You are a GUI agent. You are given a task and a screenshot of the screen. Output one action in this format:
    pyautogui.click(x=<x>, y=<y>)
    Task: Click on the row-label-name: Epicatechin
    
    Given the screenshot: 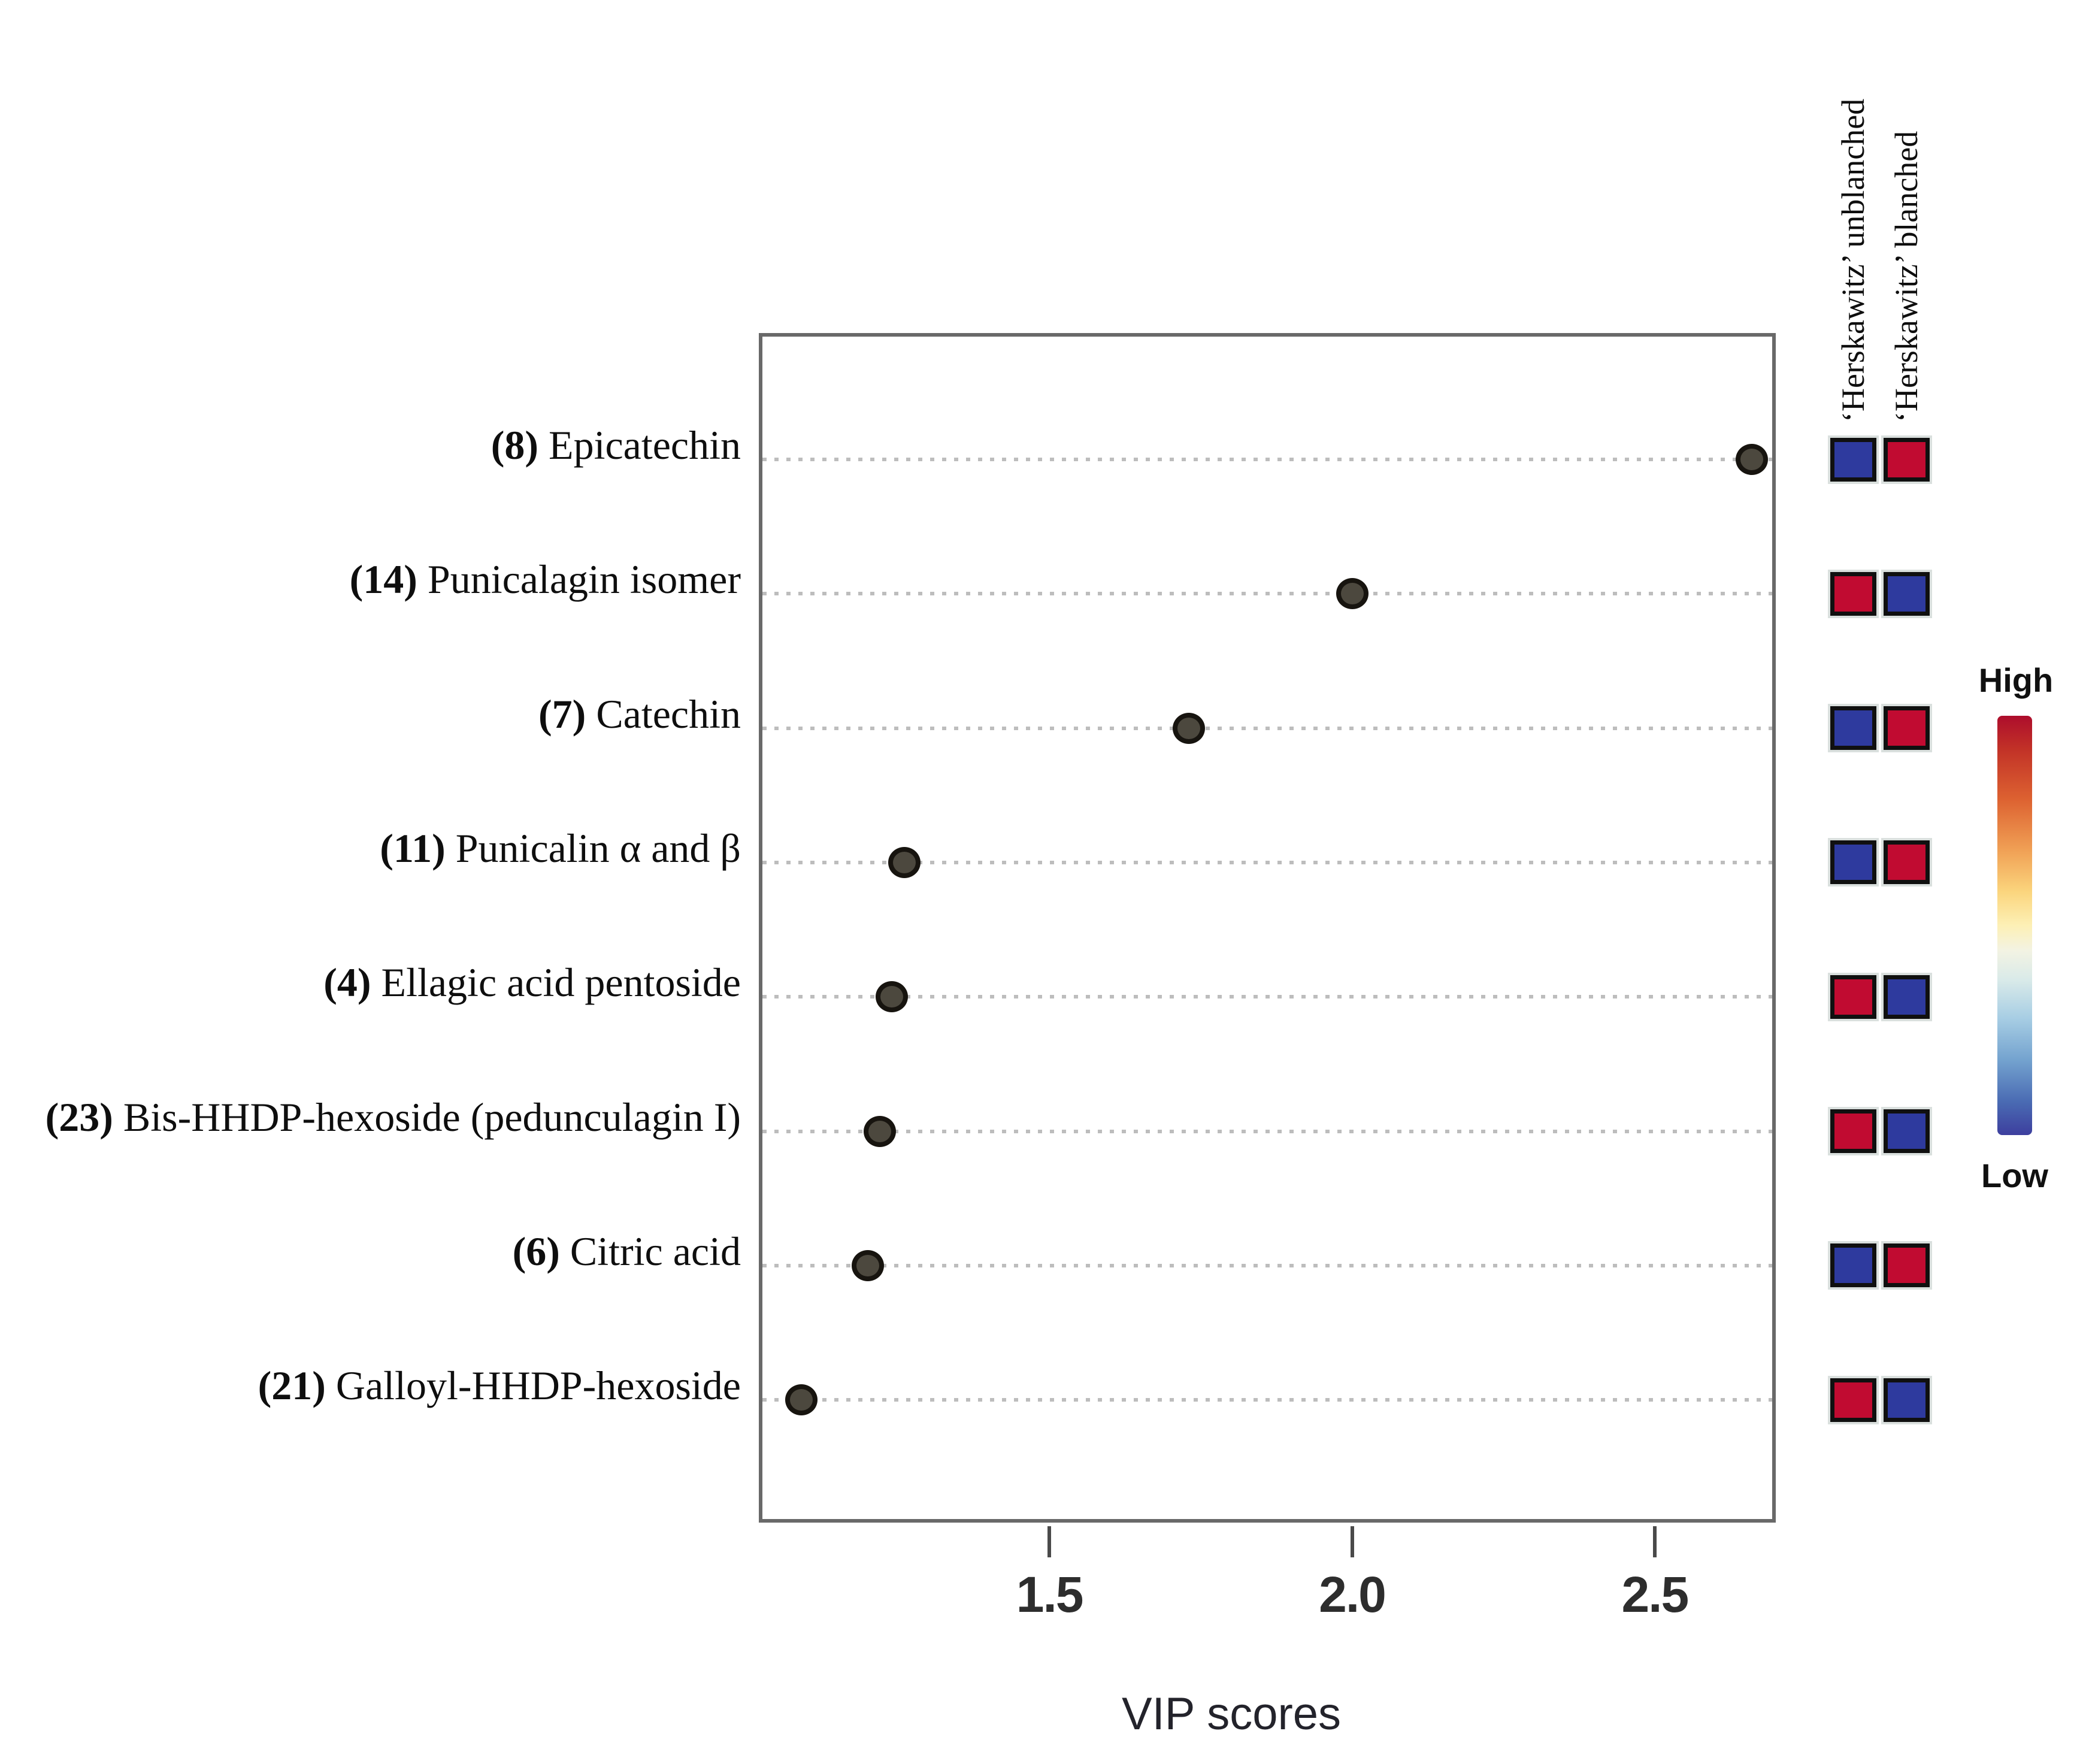 What is the action you would take?
    pyautogui.click(x=645, y=445)
    